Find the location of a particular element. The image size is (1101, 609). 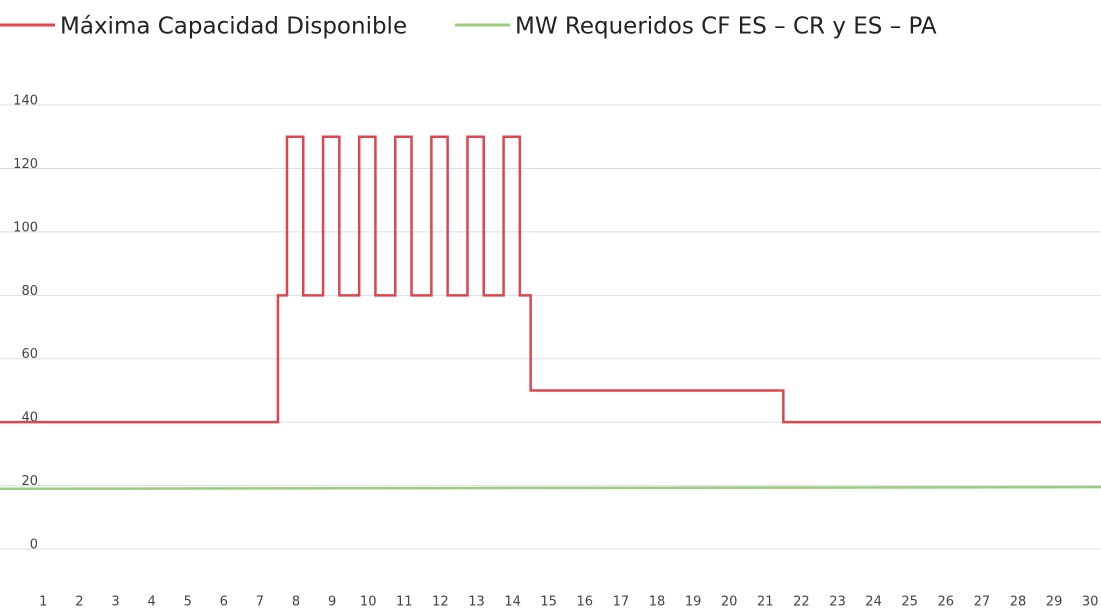

x-tick-label: 11 is located at coordinates (404, 602).